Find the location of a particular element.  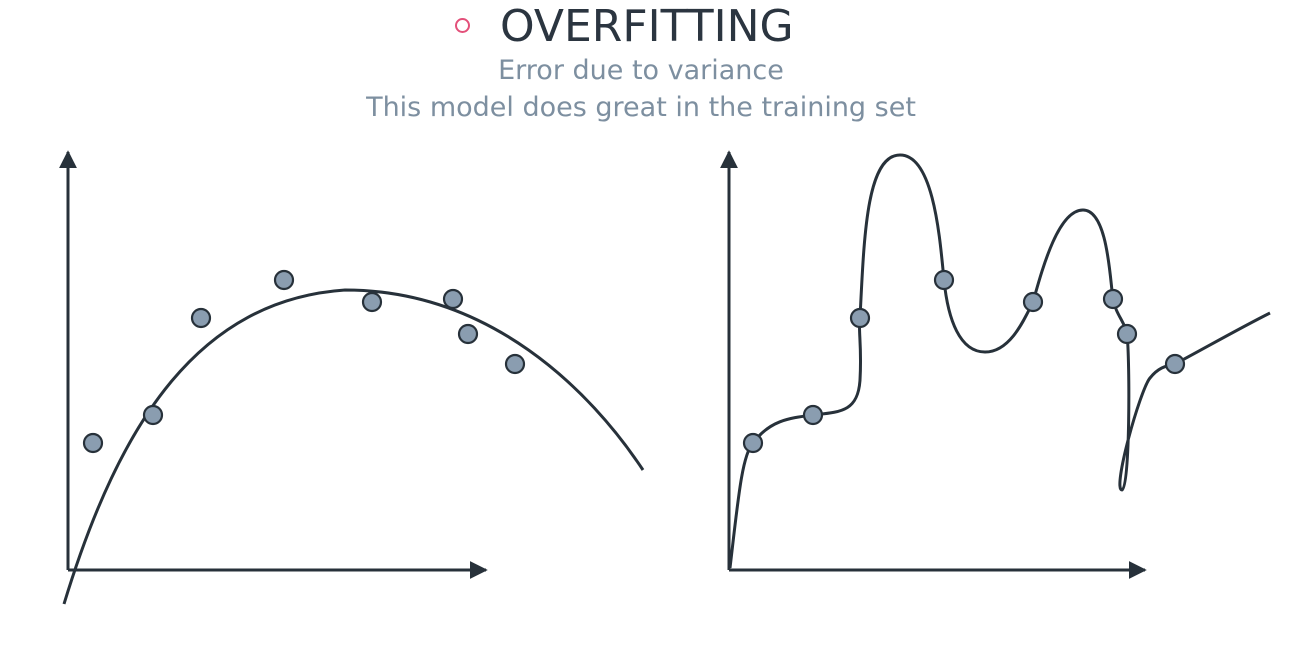

circle-bullet-icon is located at coordinates (462, 25).